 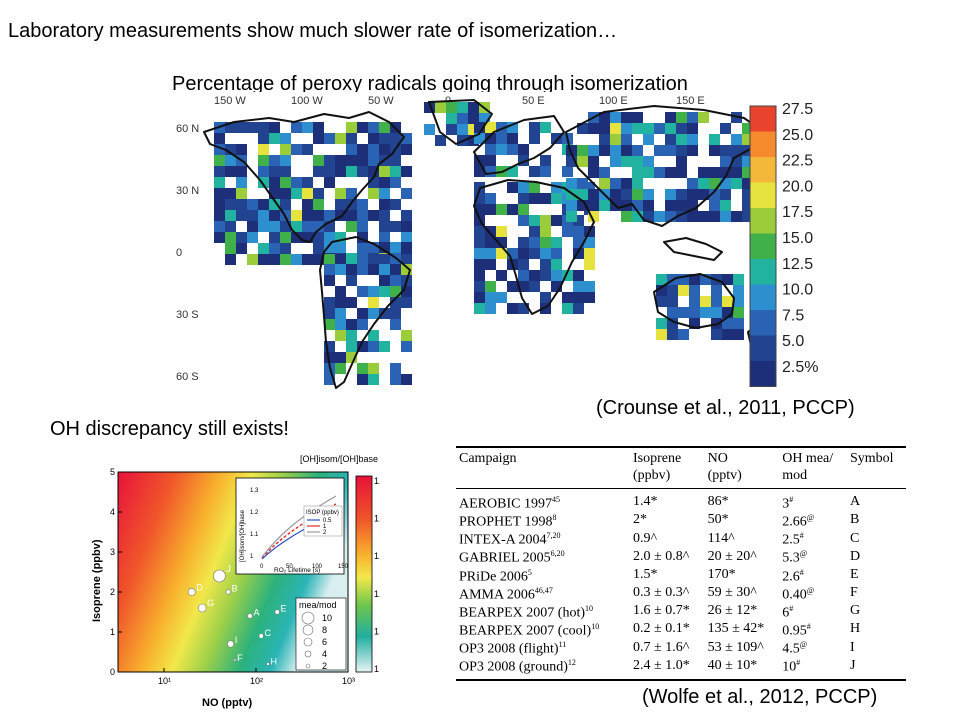 I want to click on colorbar-label: 10.0, so click(x=797, y=290).